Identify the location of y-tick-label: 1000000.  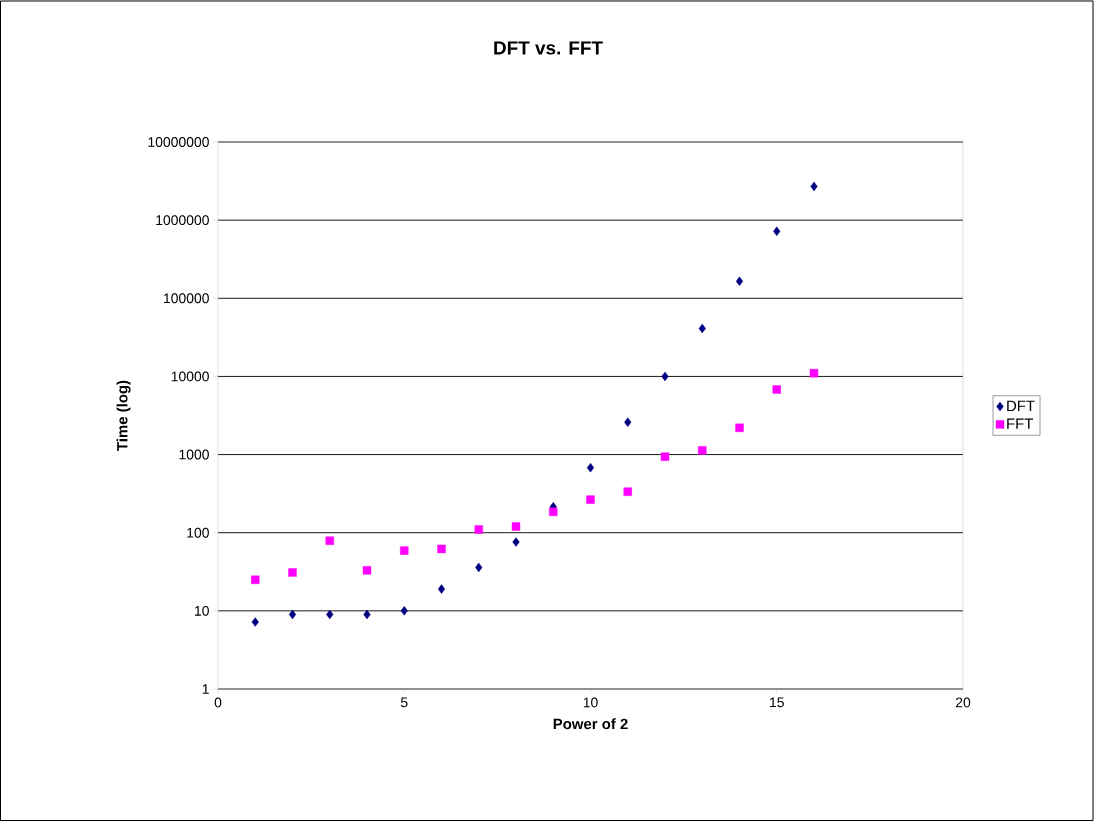
(182, 220).